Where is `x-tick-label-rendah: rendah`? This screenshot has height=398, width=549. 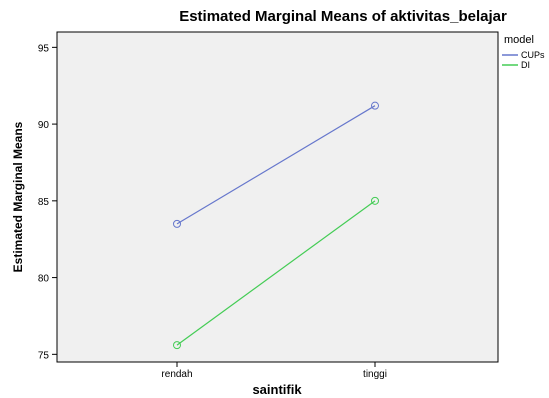
x-tick-label-rendah: rendah is located at coordinates (176, 374).